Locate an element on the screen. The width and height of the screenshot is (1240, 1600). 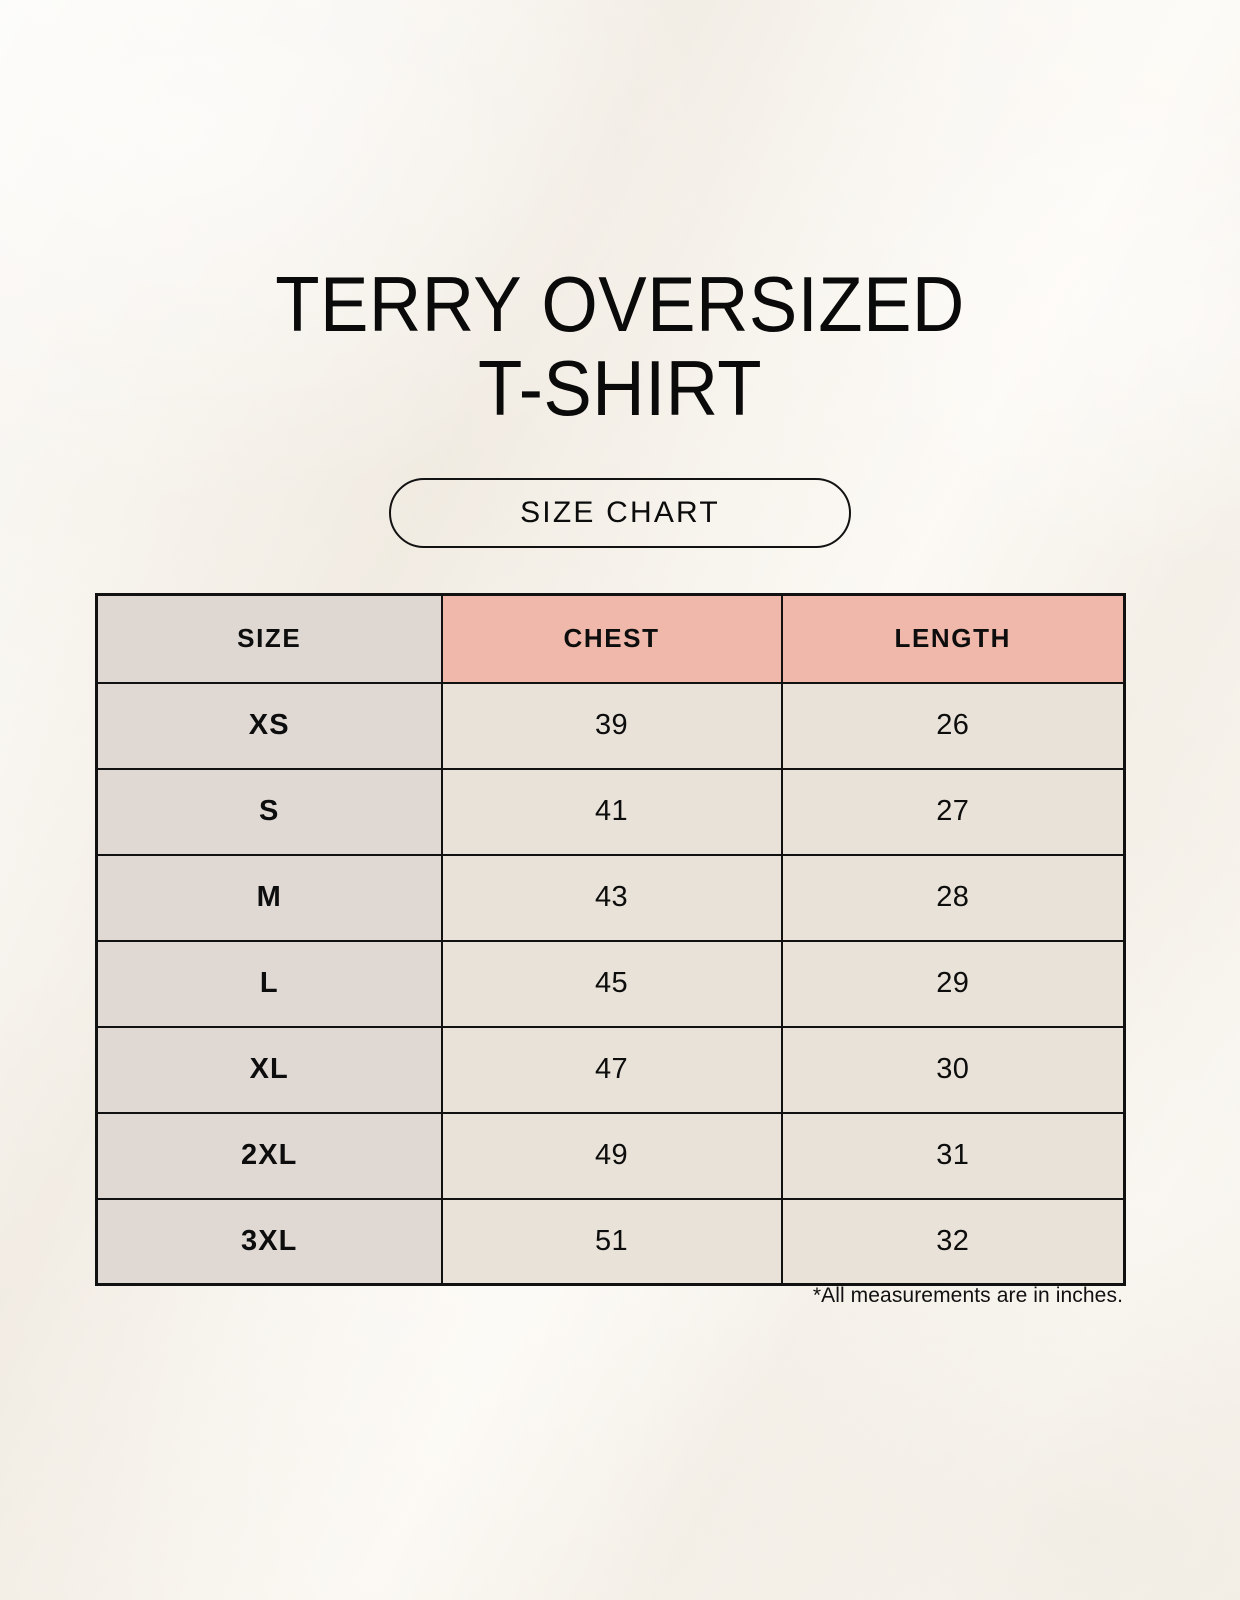
table-row: 2XL 49 31 is located at coordinates (610, 1155).